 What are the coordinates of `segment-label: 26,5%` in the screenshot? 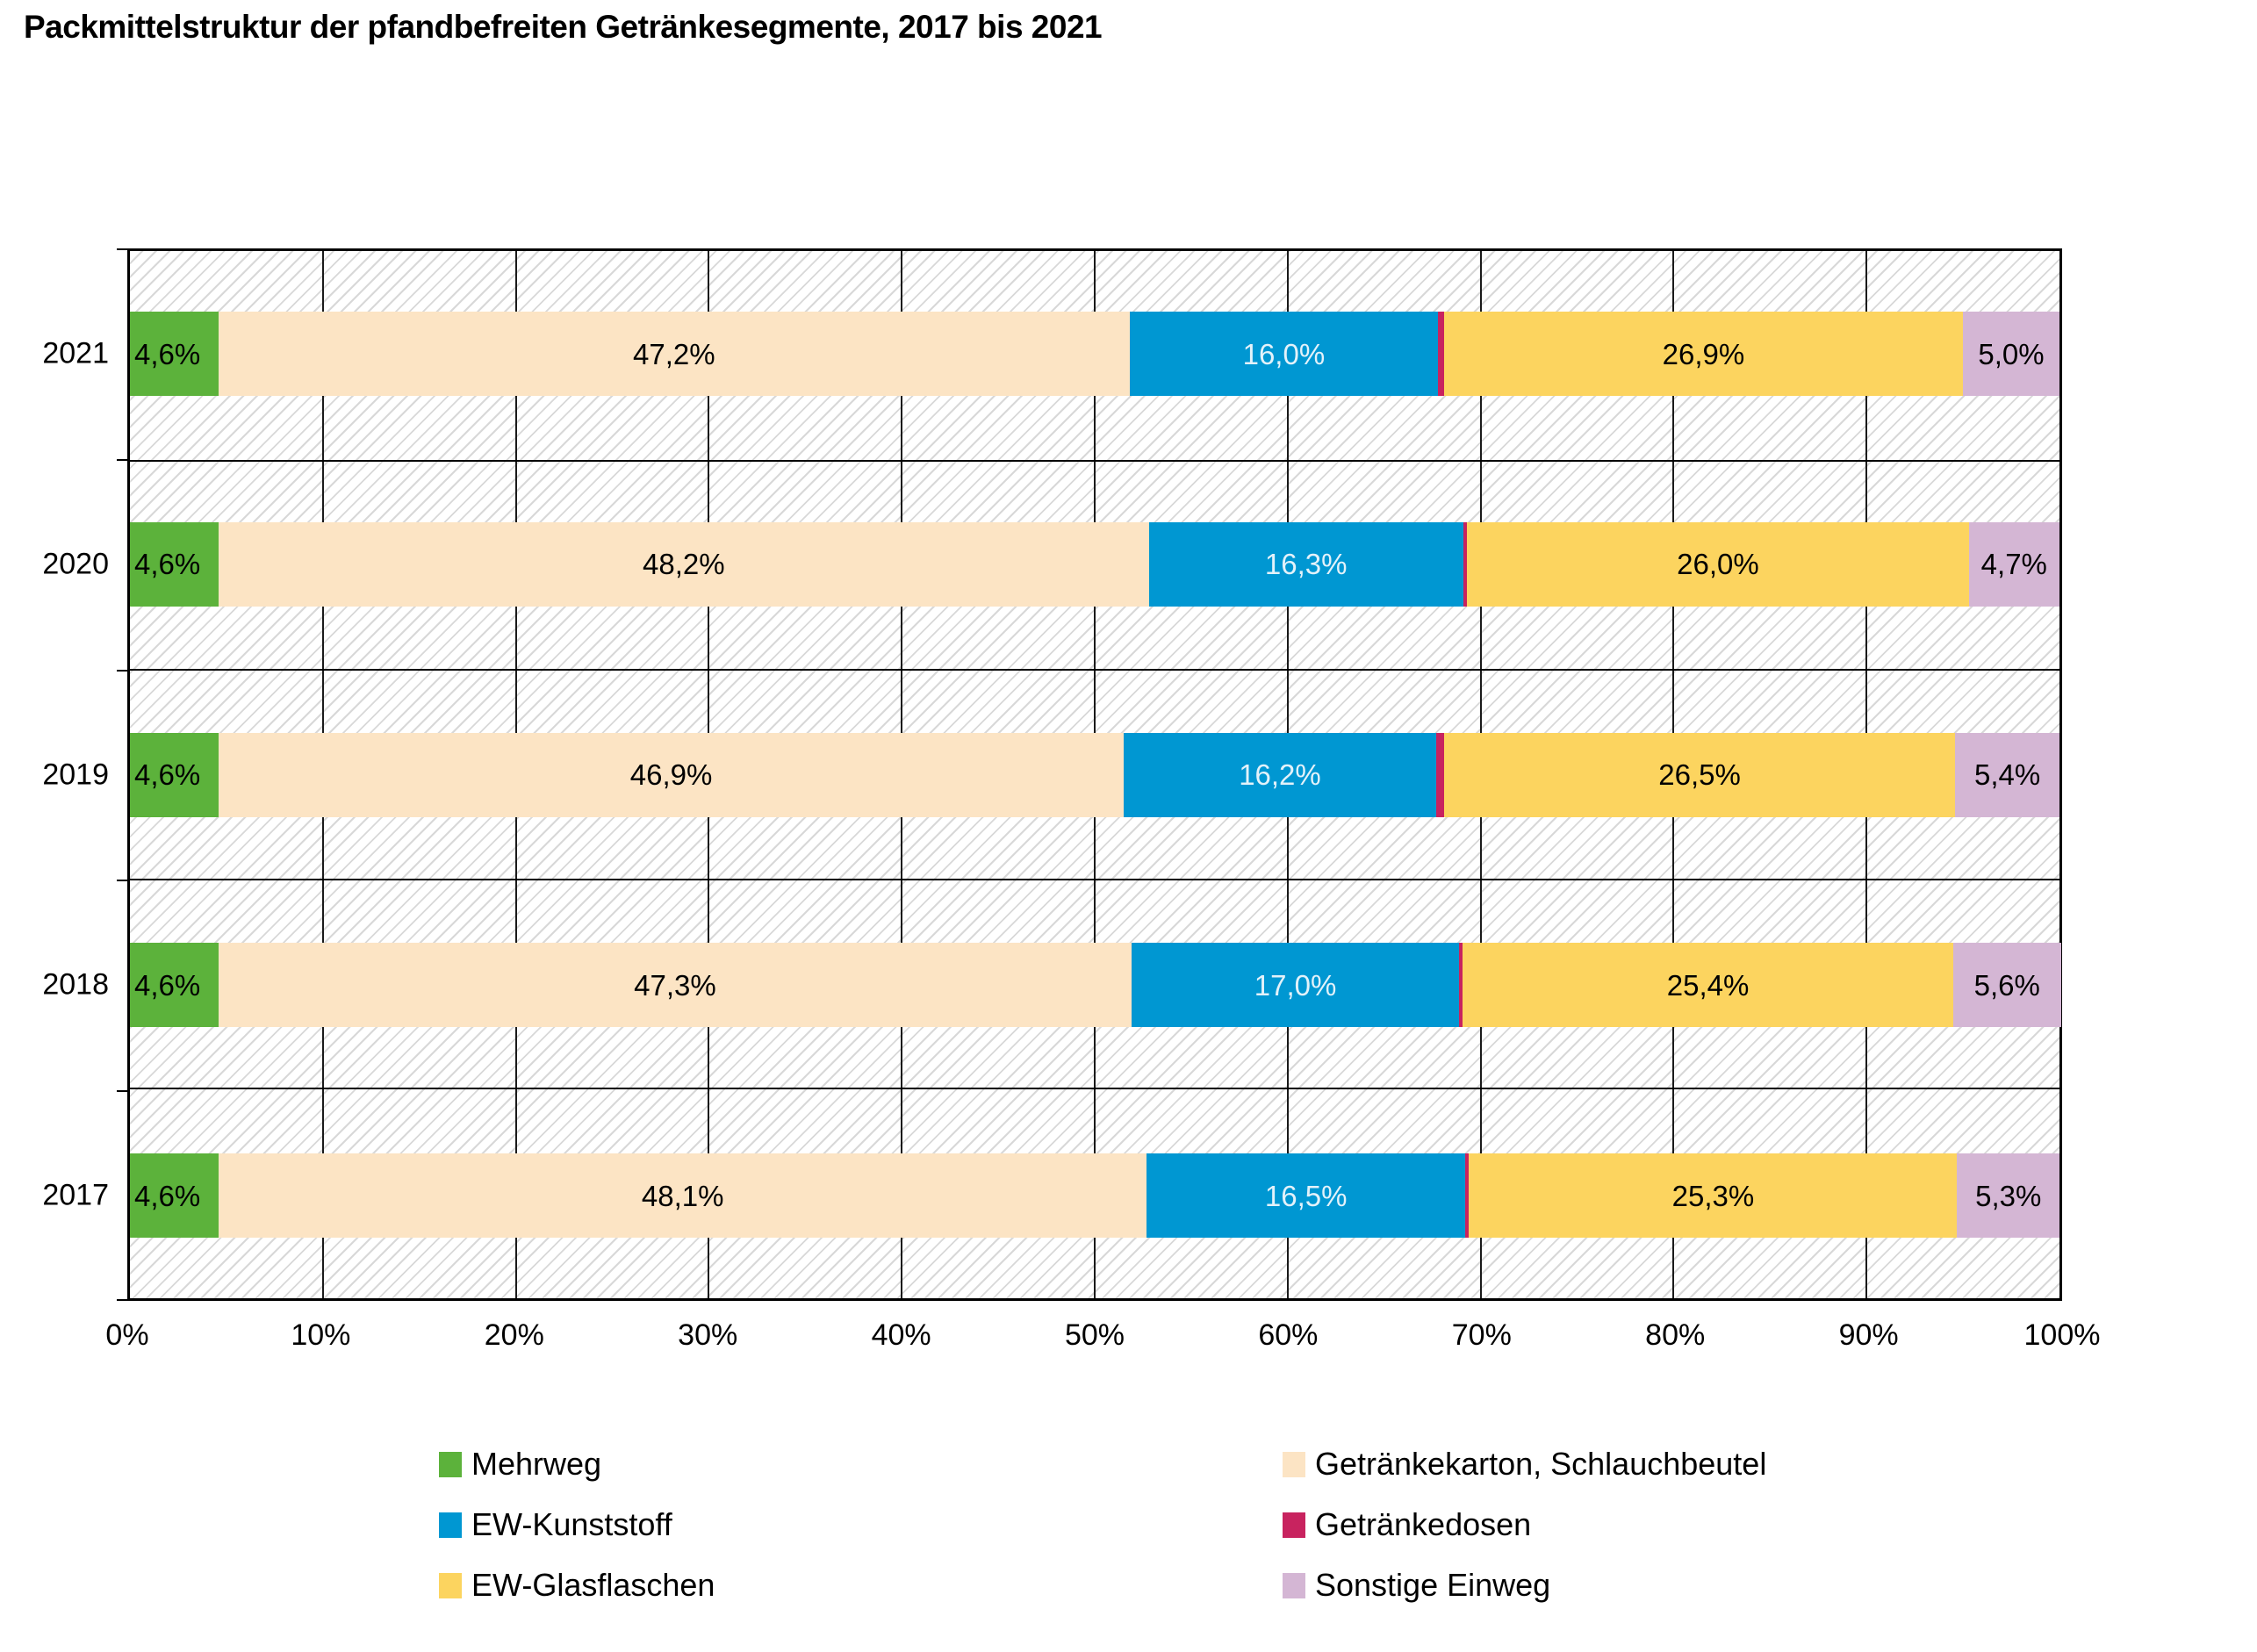 It's located at (1700, 775).